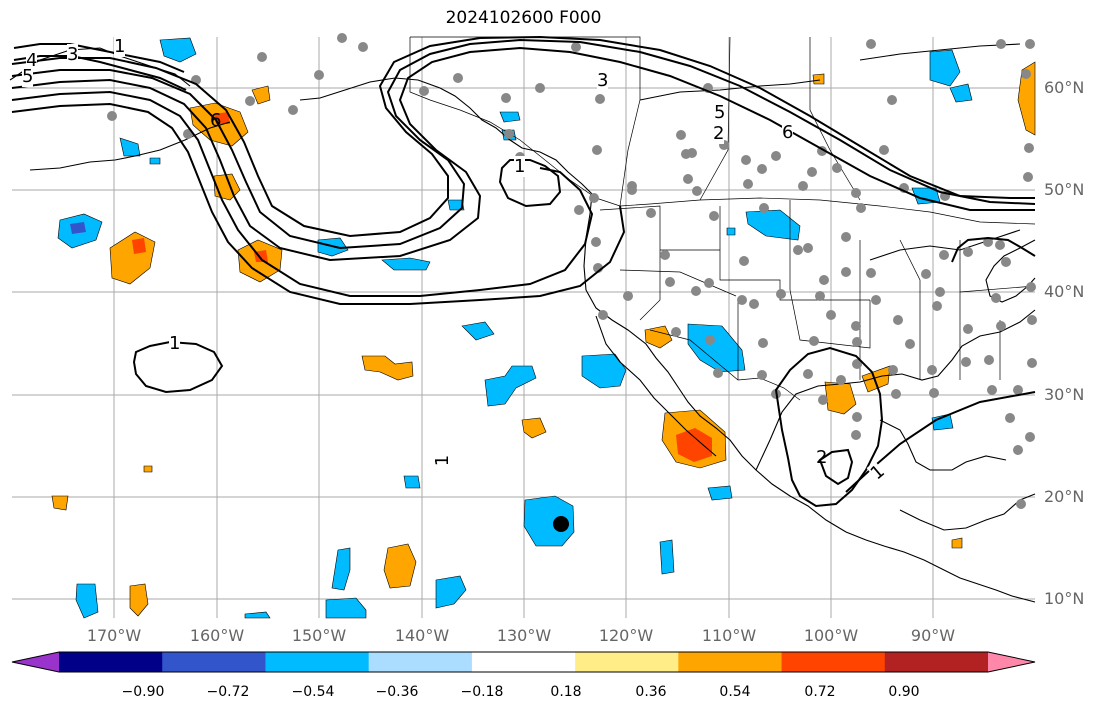 The width and height of the screenshot is (1105, 712). Describe the element at coordinates (313, 692) in the screenshot. I see `colorbar-tick-label: −0.54` at that location.